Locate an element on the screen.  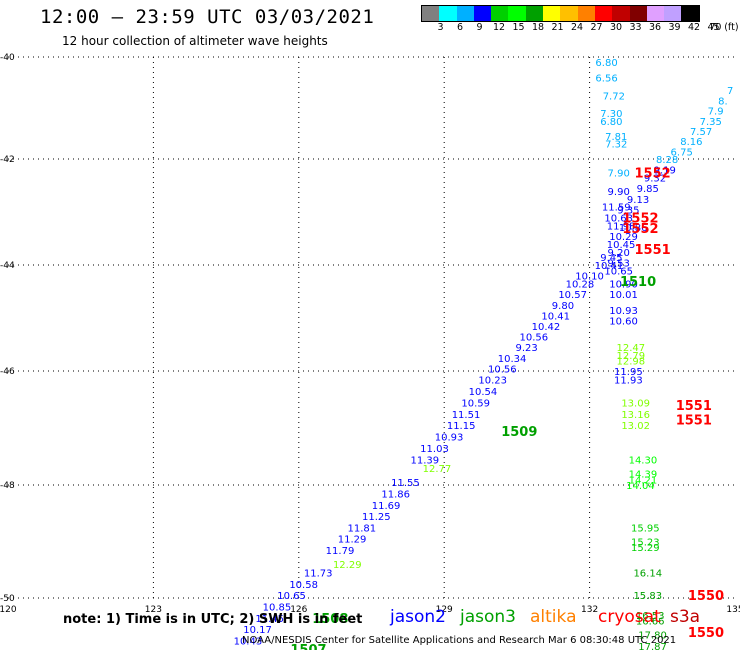
satellite-name-s3a: s3a is located at coordinates (685, 617).